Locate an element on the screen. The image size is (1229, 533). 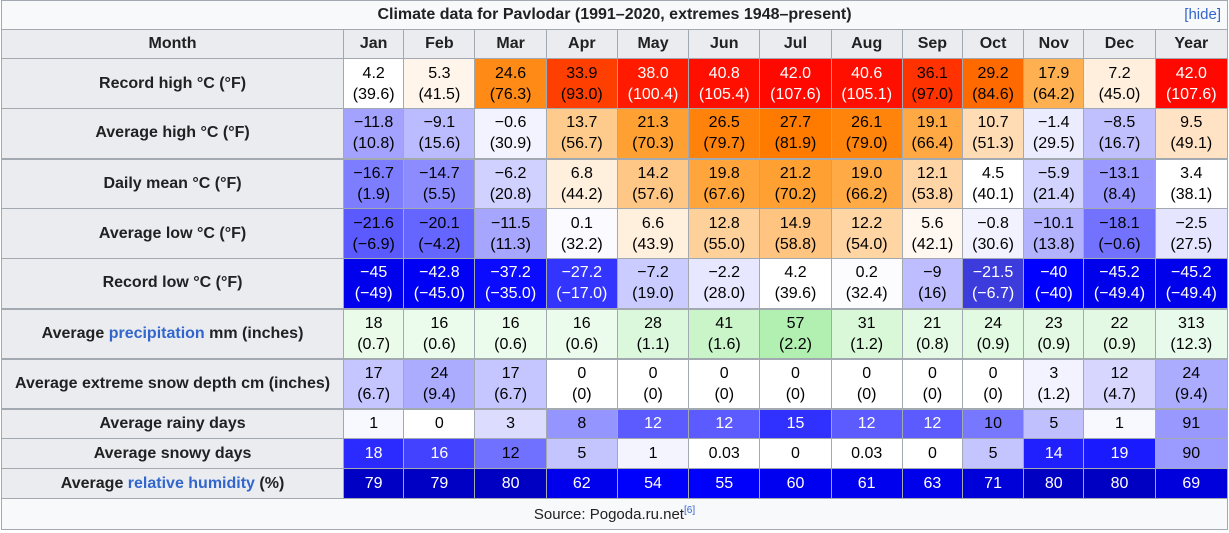
year-column-header: Year is located at coordinates (1191, 44).